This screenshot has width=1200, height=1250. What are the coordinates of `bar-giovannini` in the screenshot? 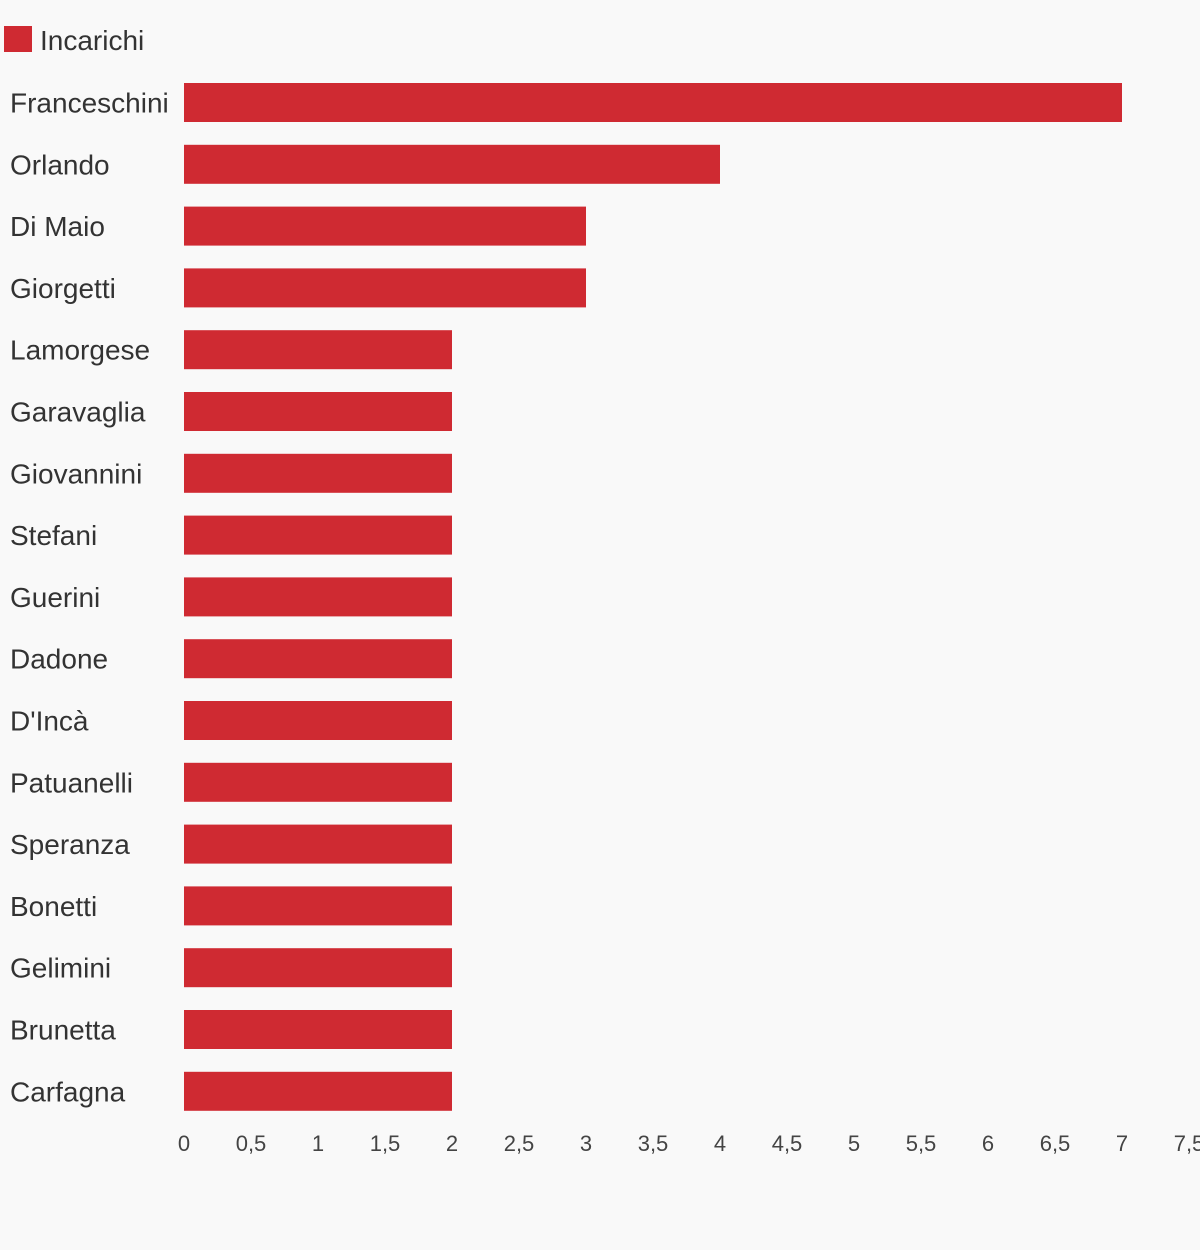 It's located at (318, 473).